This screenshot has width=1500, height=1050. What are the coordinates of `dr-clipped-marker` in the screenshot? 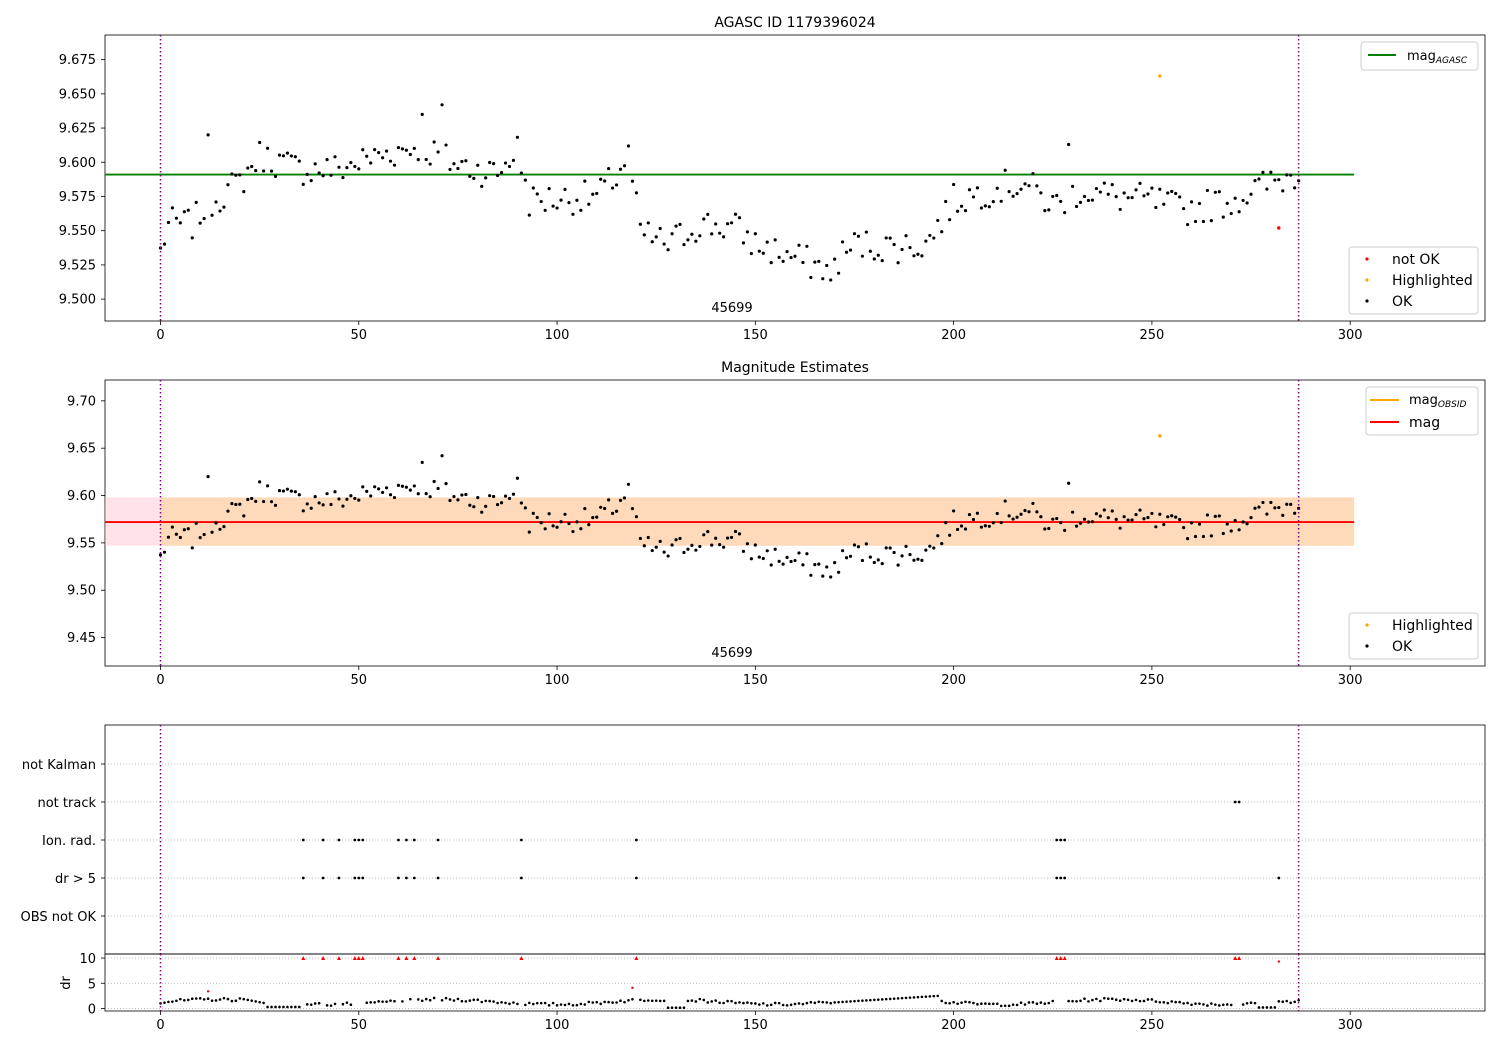 It's located at (1060, 958).